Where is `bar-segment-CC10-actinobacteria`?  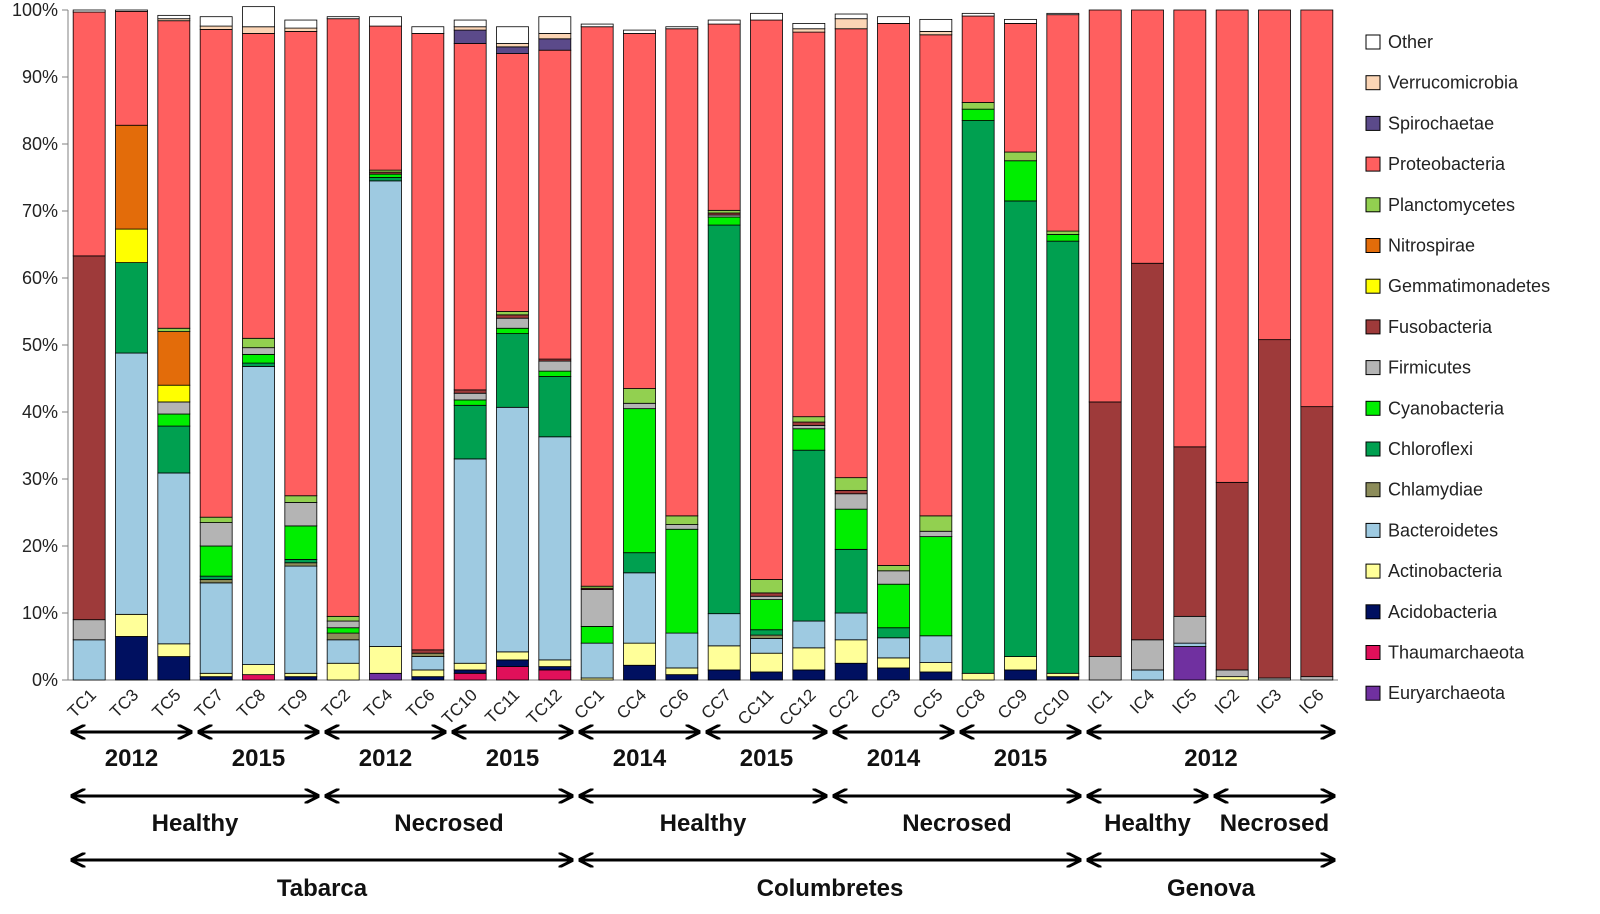 bar-segment-CC10-actinobacteria is located at coordinates (1063, 675).